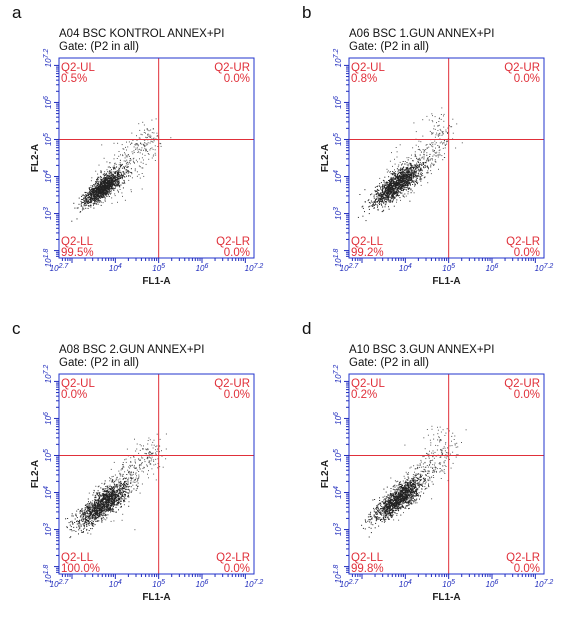  I want to click on plot-title: A08 BSC 2.GUN ANNEX+PI, so click(132, 350).